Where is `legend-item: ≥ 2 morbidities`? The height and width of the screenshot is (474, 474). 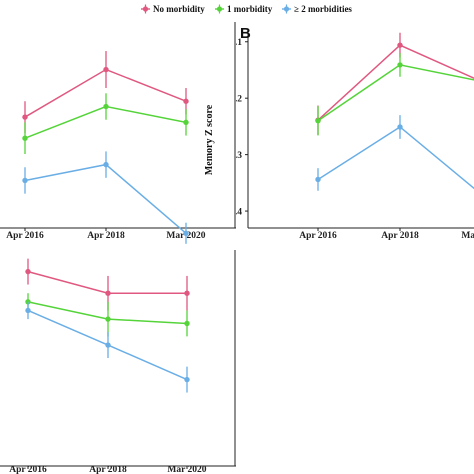 legend-item: ≥ 2 morbidities is located at coordinates (317, 9).